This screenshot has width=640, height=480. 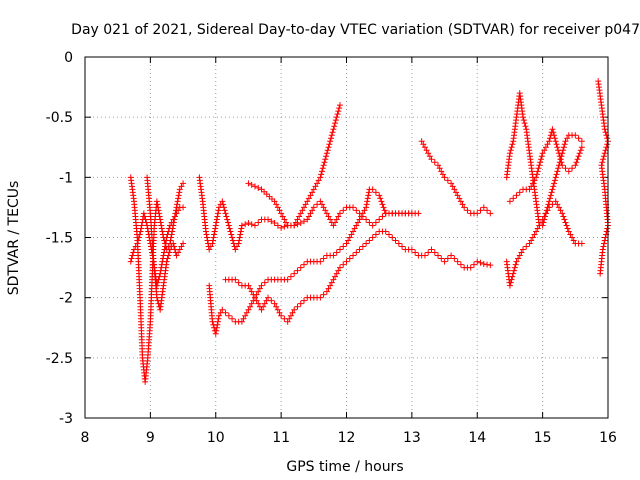 I want to click on y-tick-label: -1, so click(x=66, y=178).